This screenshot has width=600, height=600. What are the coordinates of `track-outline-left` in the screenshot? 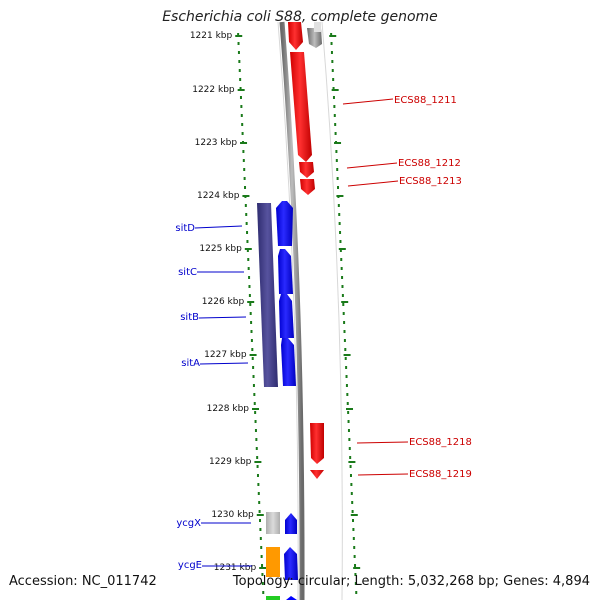 It's located at (288, 310).